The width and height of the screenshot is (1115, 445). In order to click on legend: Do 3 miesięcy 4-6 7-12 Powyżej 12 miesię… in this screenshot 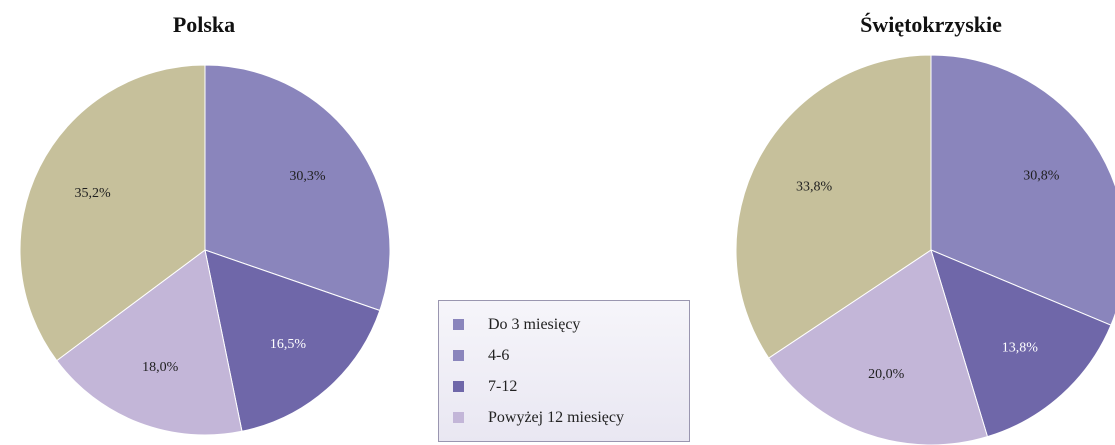, I will do `click(564, 371)`.